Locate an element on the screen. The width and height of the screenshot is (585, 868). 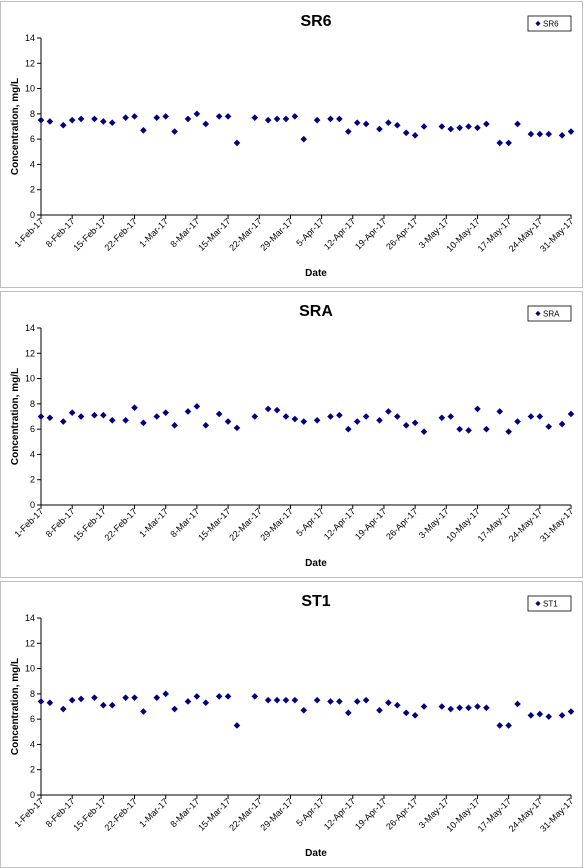
y-tick-label: 8 is located at coordinates (32, 404).